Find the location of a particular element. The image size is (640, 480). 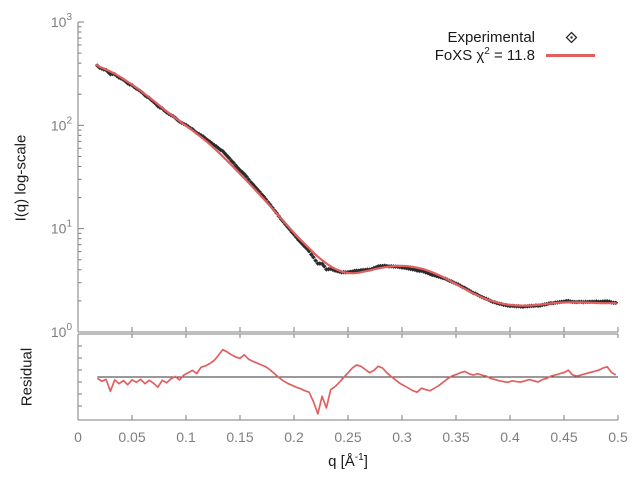

legend-foxs-suffix: = 11.8 is located at coordinates (512, 55).